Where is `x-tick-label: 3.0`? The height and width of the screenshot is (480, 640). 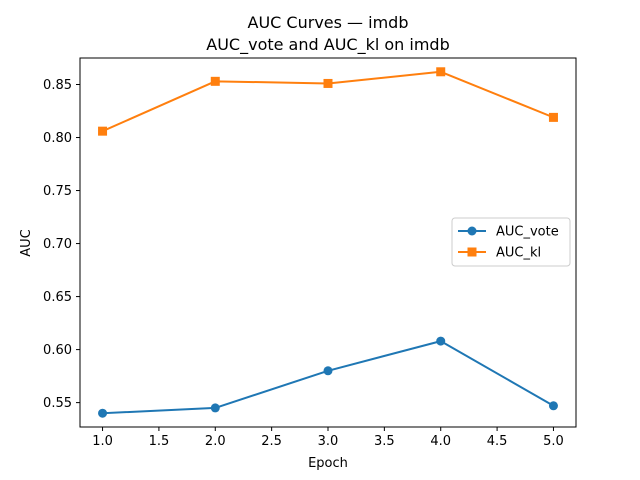 x-tick-label: 3.0 is located at coordinates (328, 441).